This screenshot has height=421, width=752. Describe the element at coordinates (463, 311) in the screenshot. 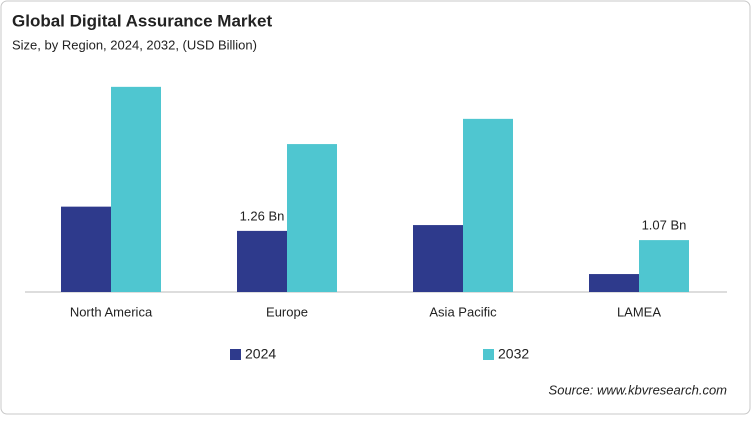

I see `x-tick-label: Asia Pacific` at that location.